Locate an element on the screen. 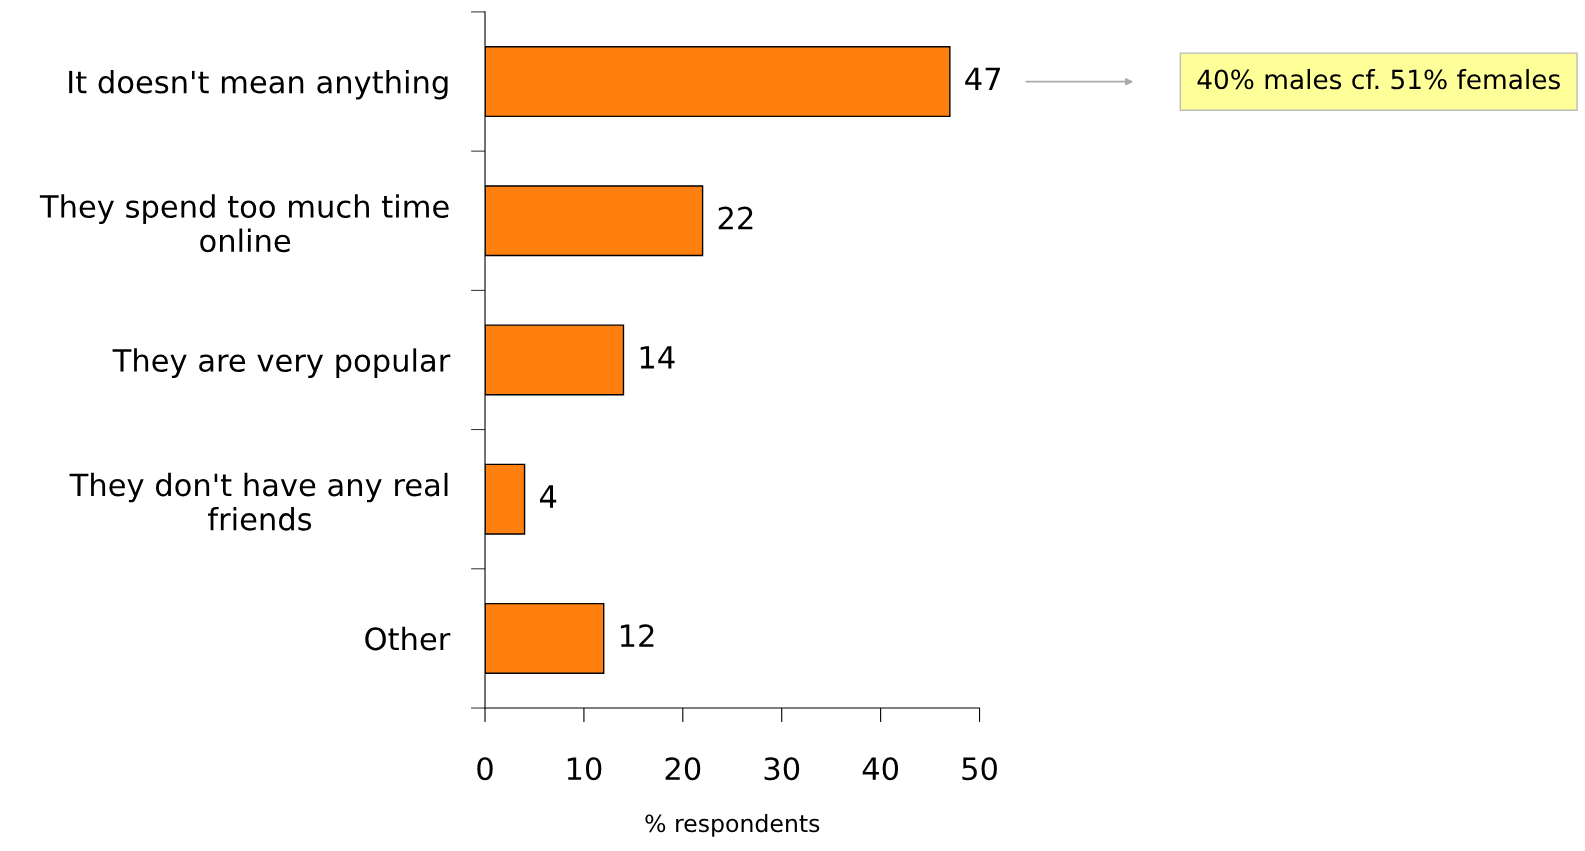 Image resolution: width=1585 pixels, height=851 pixels. x-tick-label: 50 is located at coordinates (979, 769).